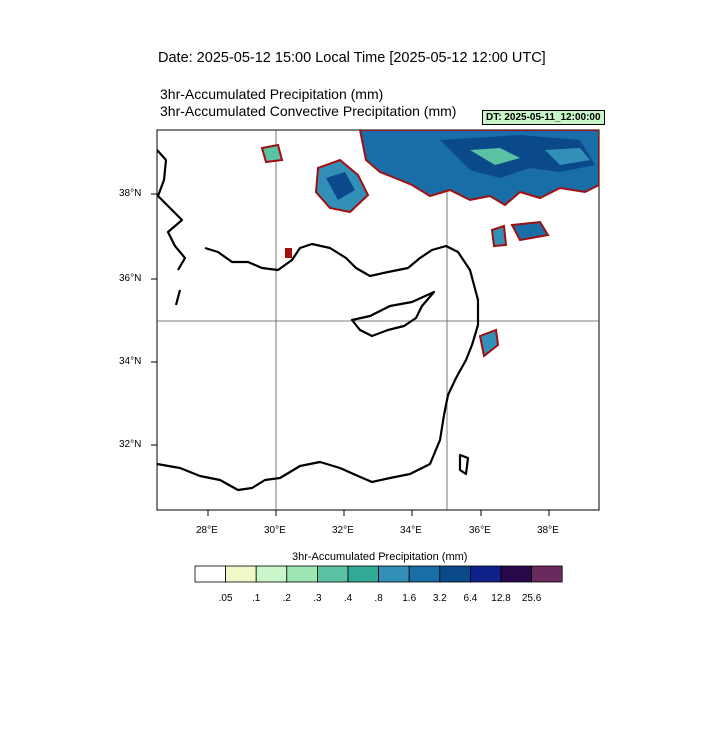 Image resolution: width=720 pixels, height=756 pixels. I want to click on lon-label-32e: 32°E, so click(343, 530).